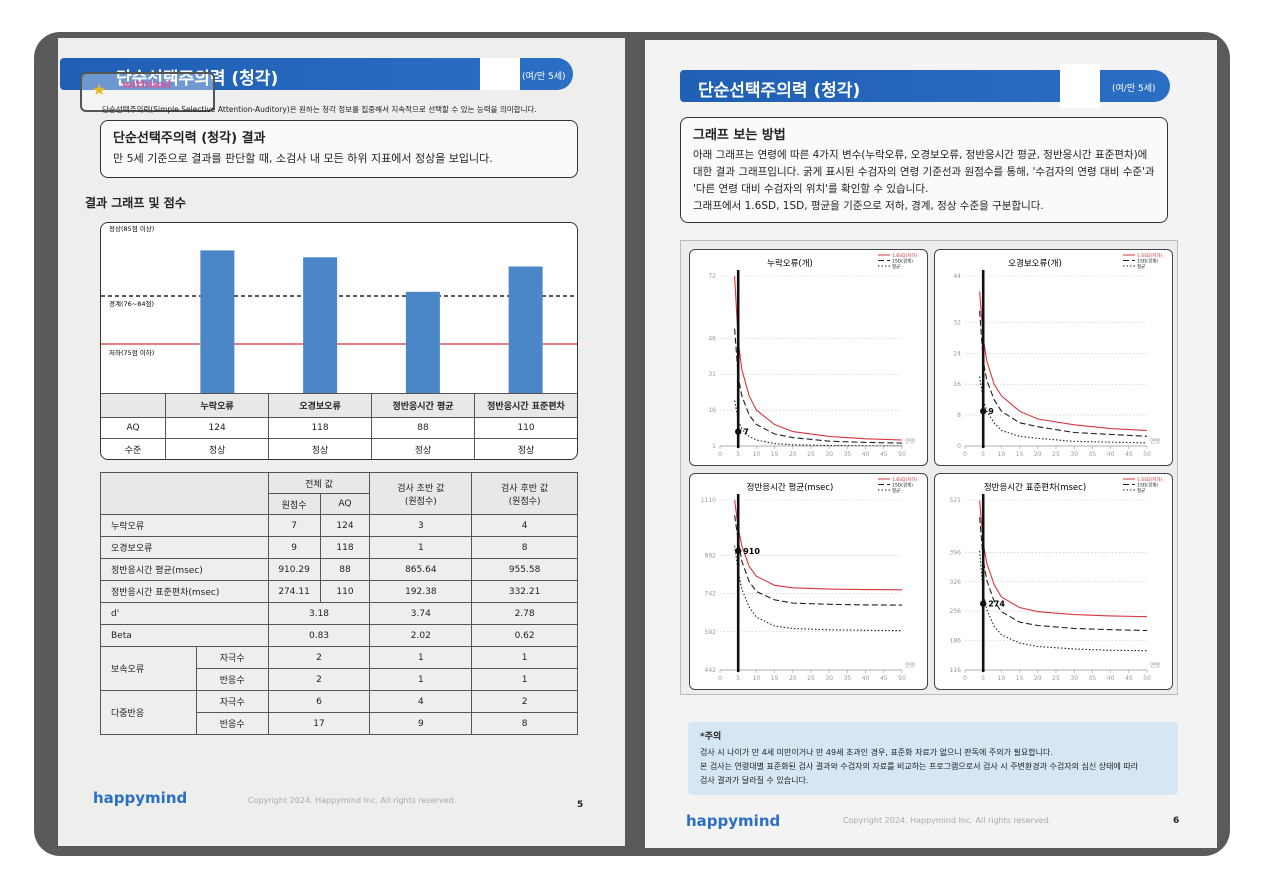 This screenshot has height=889, width=1264. I want to click on note-title: *주의, so click(711, 737).